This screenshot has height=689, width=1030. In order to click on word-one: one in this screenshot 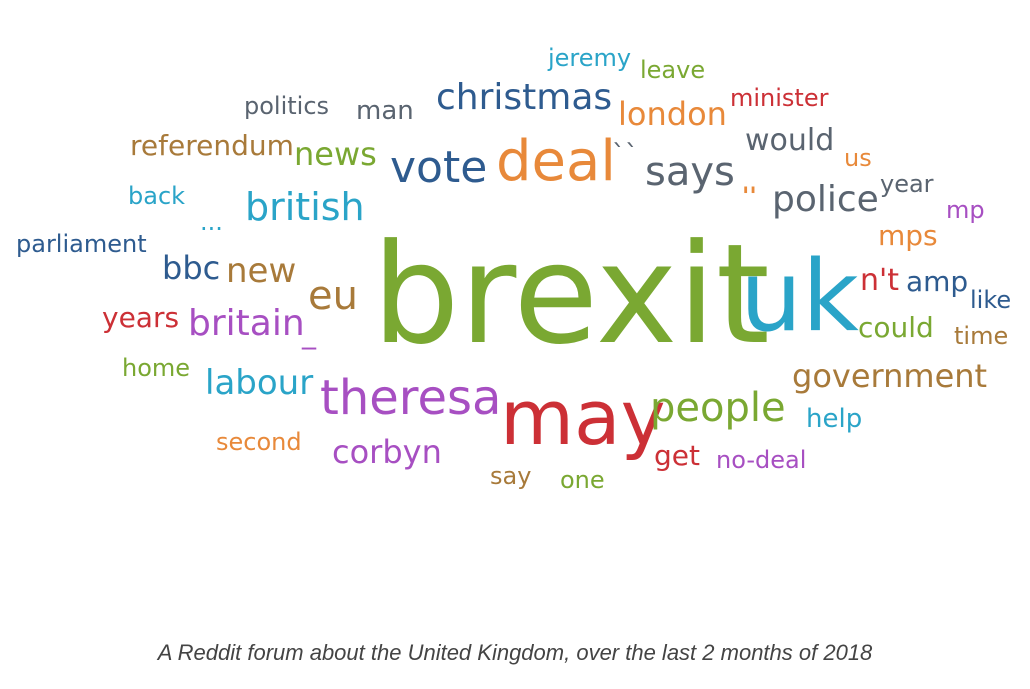, I will do `click(582, 480)`.